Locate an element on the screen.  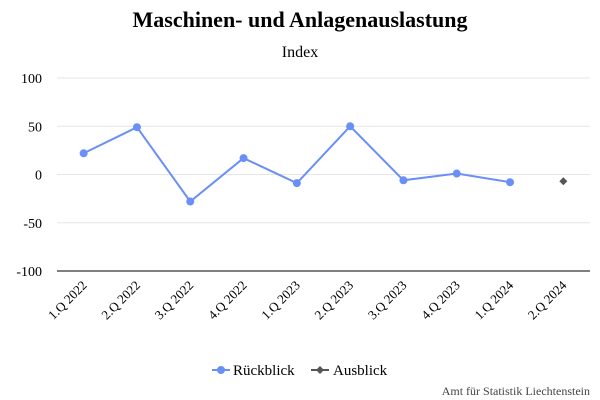
legend-label-rueckblick: Rückblick is located at coordinates (264, 371).